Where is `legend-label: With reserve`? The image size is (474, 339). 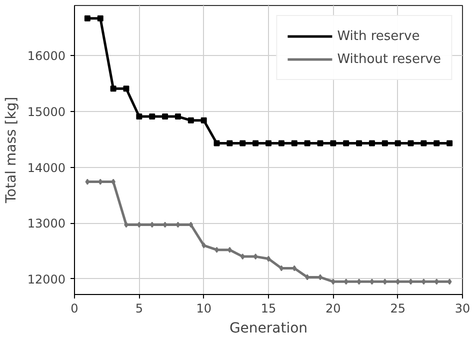 legend-label: With reserve is located at coordinates (378, 36).